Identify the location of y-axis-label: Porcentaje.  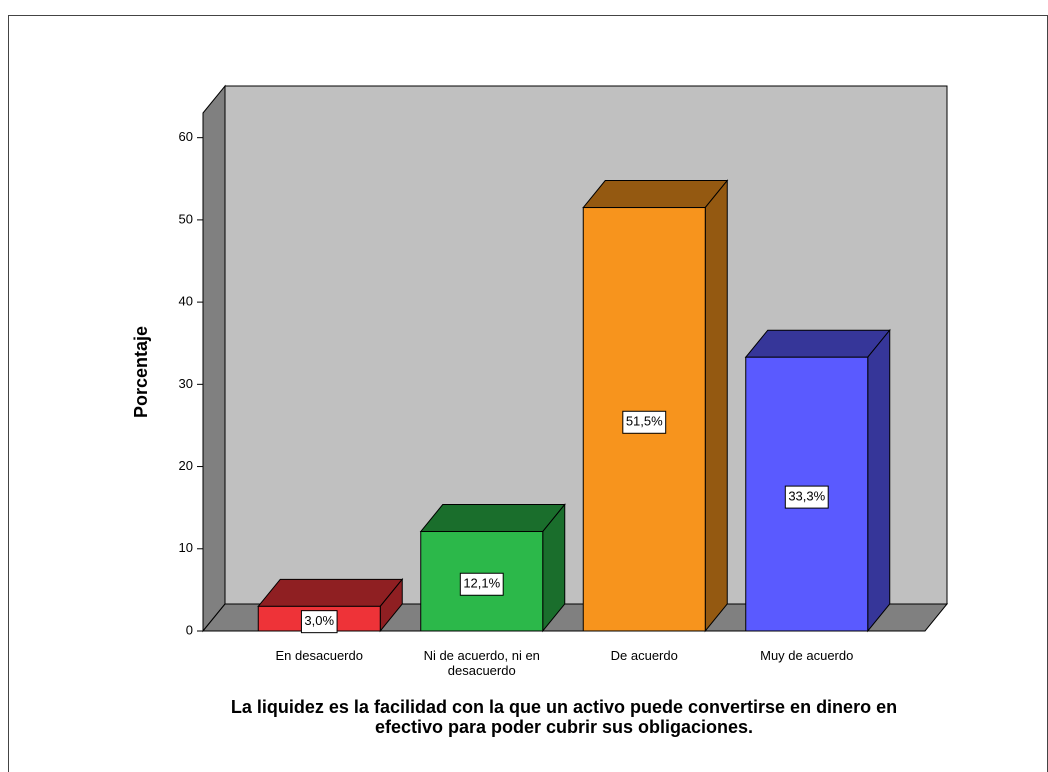
(141, 372).